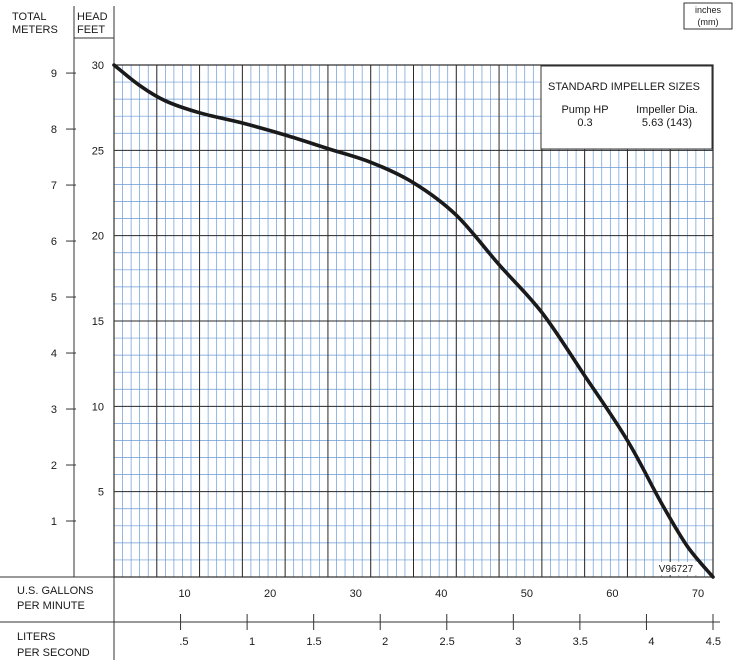 The image size is (755, 665). I want to click on model-annotation-bg, so click(676, 568).